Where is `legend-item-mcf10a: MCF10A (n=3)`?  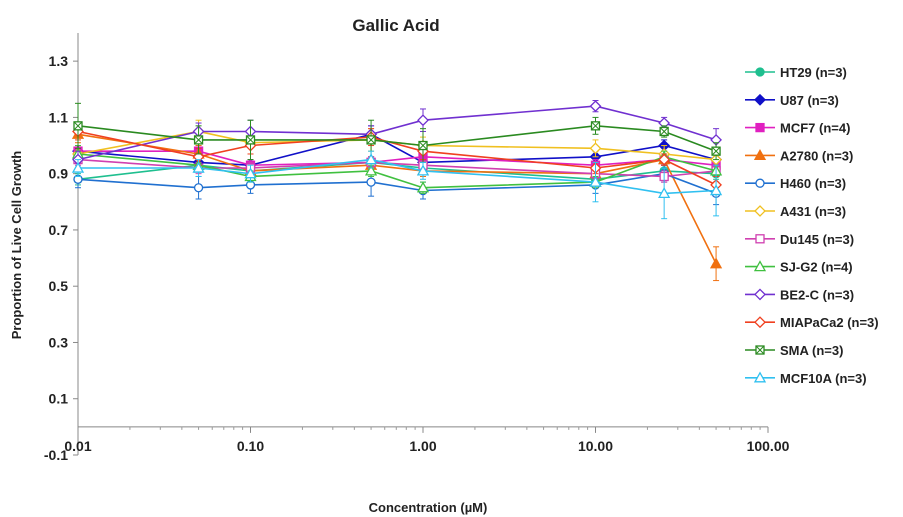 legend-item-mcf10a: MCF10A (n=3) is located at coordinates (806, 378).